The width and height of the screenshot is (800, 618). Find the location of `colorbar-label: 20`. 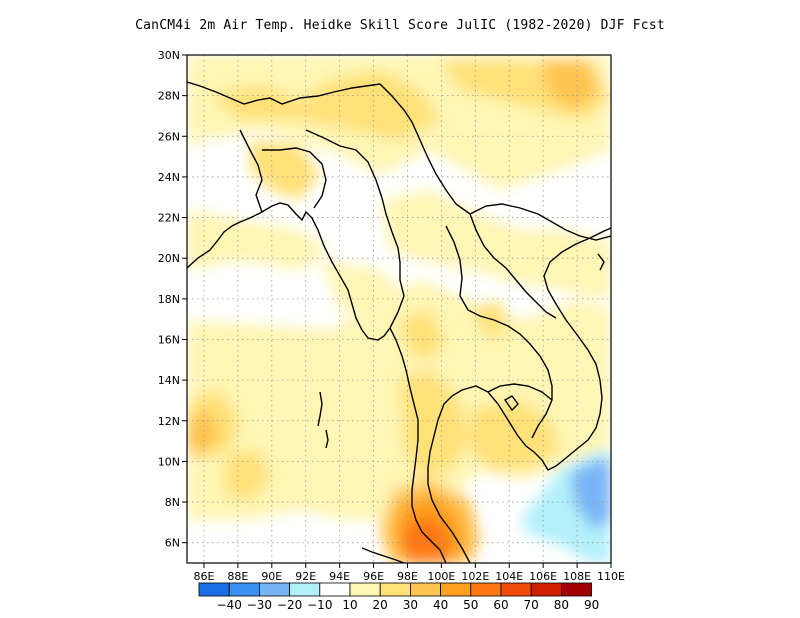

colorbar-label: 20 is located at coordinates (380, 605).